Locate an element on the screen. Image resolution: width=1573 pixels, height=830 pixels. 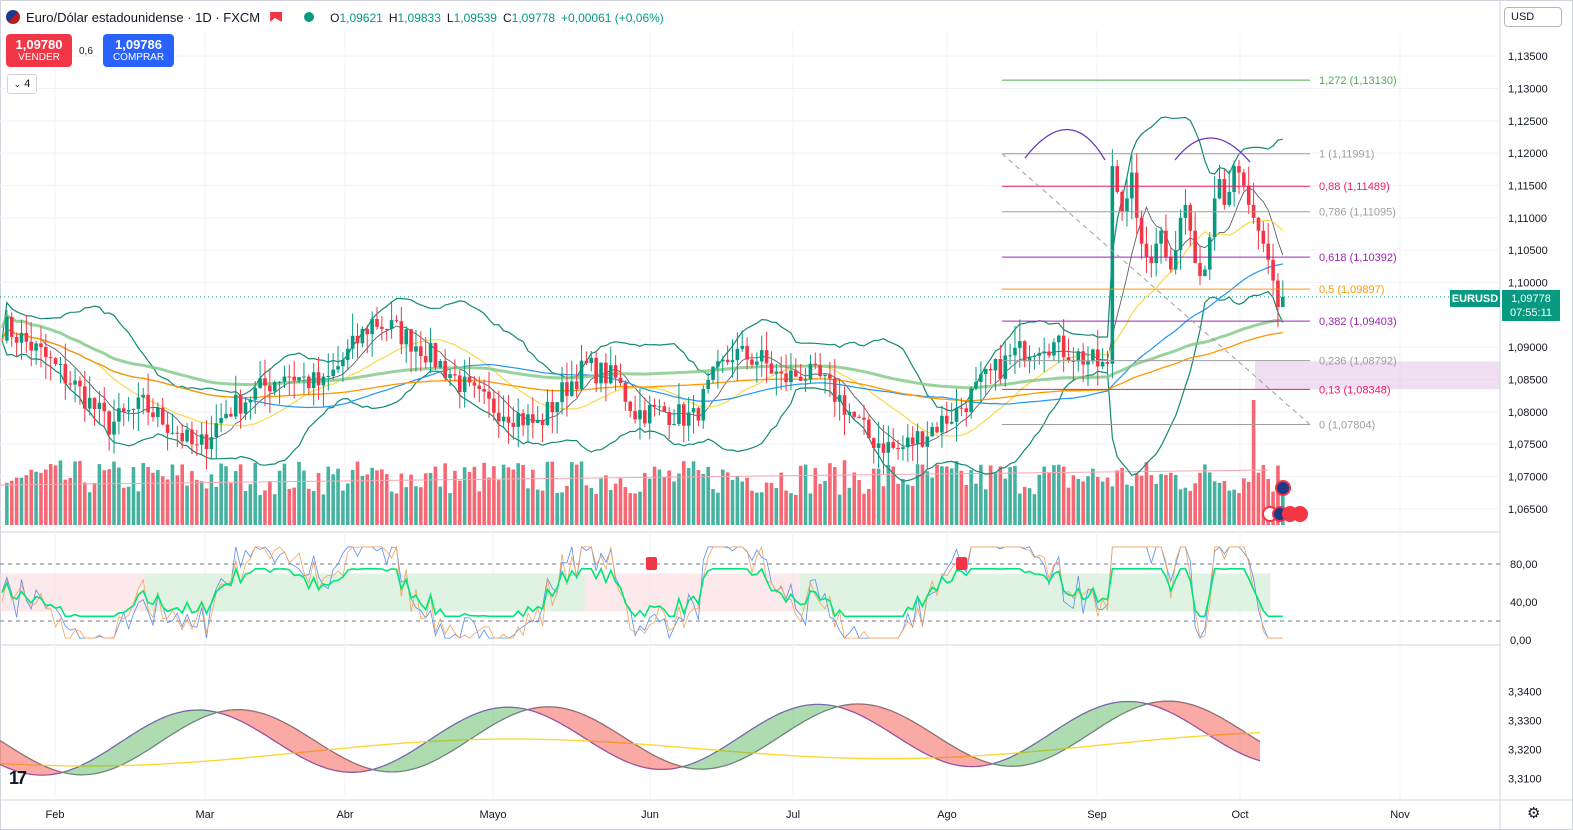
currency-select: USD is located at coordinates (1533, 17).